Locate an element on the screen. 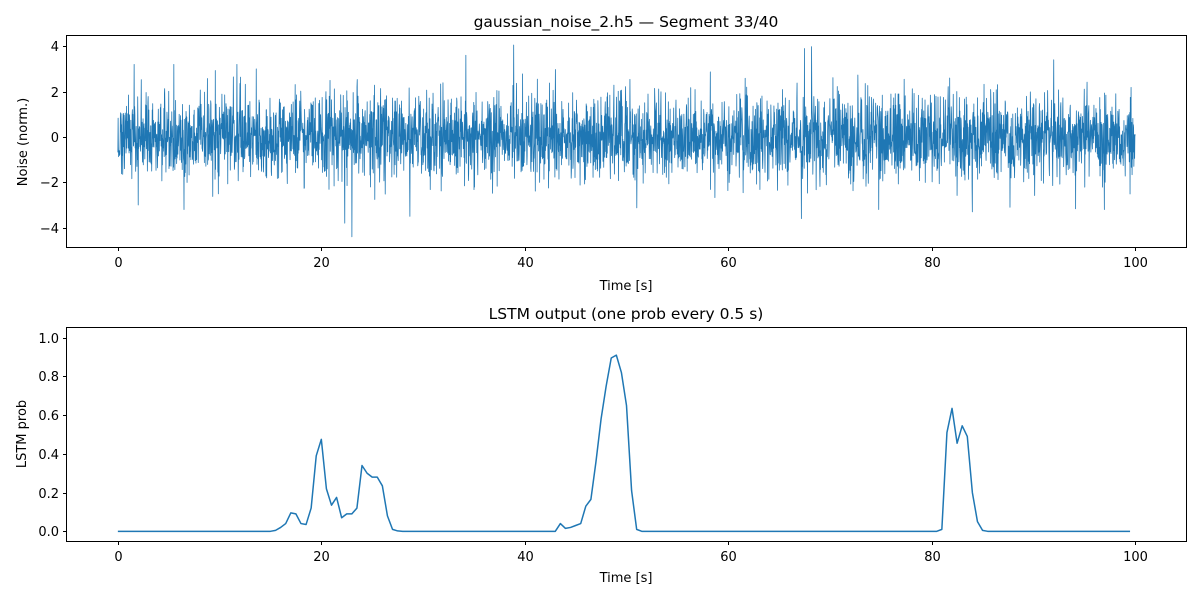 This screenshot has height=600, width=1200. y-tick-label: 1.0 is located at coordinates (48, 339).